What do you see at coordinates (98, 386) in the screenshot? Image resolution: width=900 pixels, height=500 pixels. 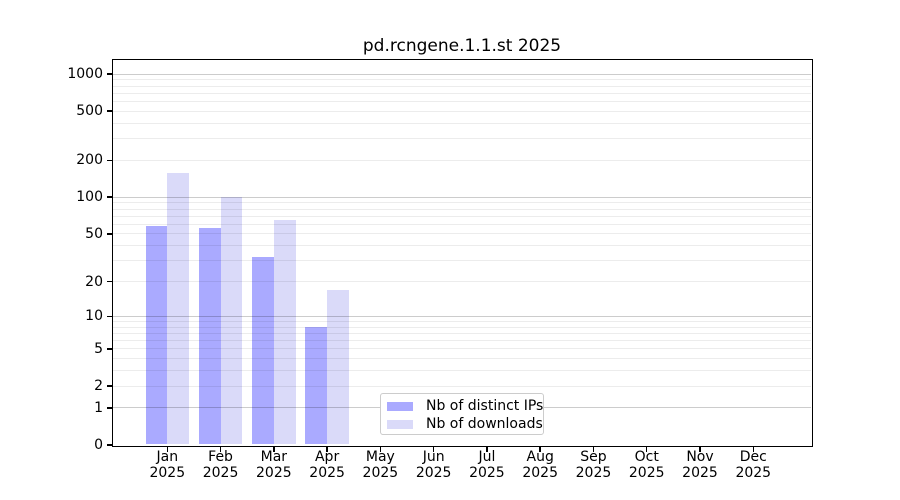 I see `y-tick-label: 2` at bounding box center [98, 386].